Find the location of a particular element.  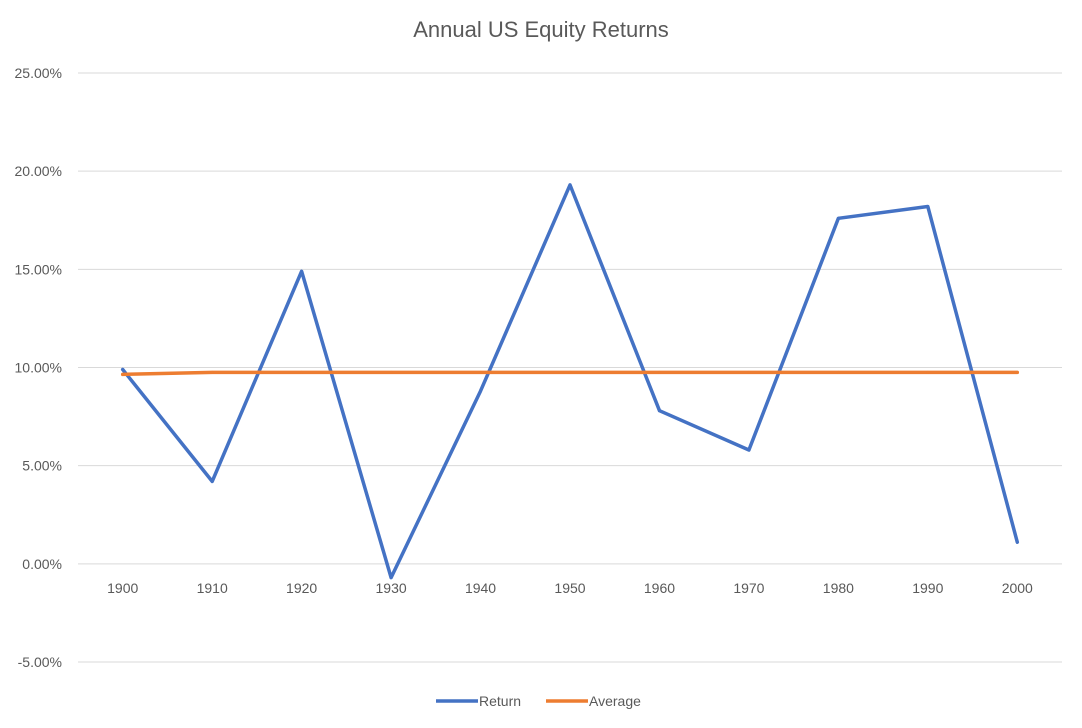

x-tick-label: 1950 is located at coordinates (569, 588).